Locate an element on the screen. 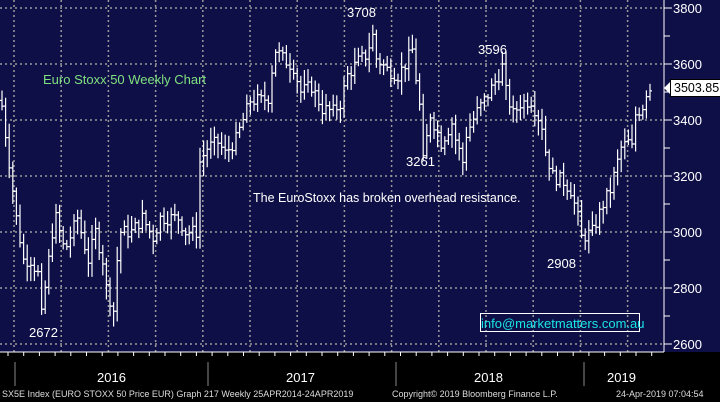 This screenshot has height=402, width=720. footer-copyright: Copyright© 2019 Bloomberg Finance L.P. is located at coordinates (475, 394).